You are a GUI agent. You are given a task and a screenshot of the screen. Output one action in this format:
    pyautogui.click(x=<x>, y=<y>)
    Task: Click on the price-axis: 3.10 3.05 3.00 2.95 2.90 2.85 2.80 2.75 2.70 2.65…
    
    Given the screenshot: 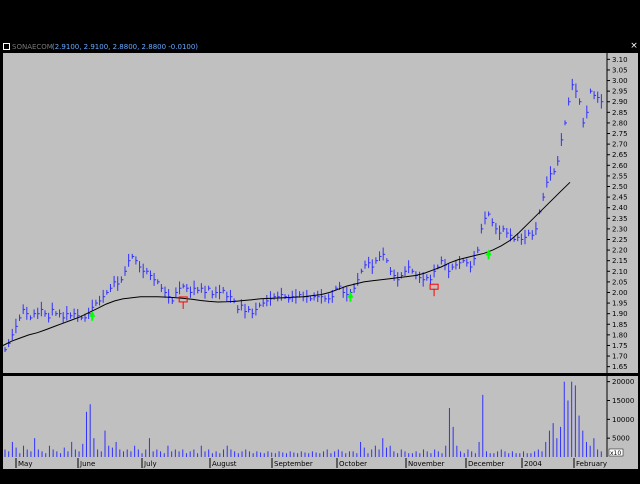 What is the action you would take?
    pyautogui.click(x=617, y=213)
    